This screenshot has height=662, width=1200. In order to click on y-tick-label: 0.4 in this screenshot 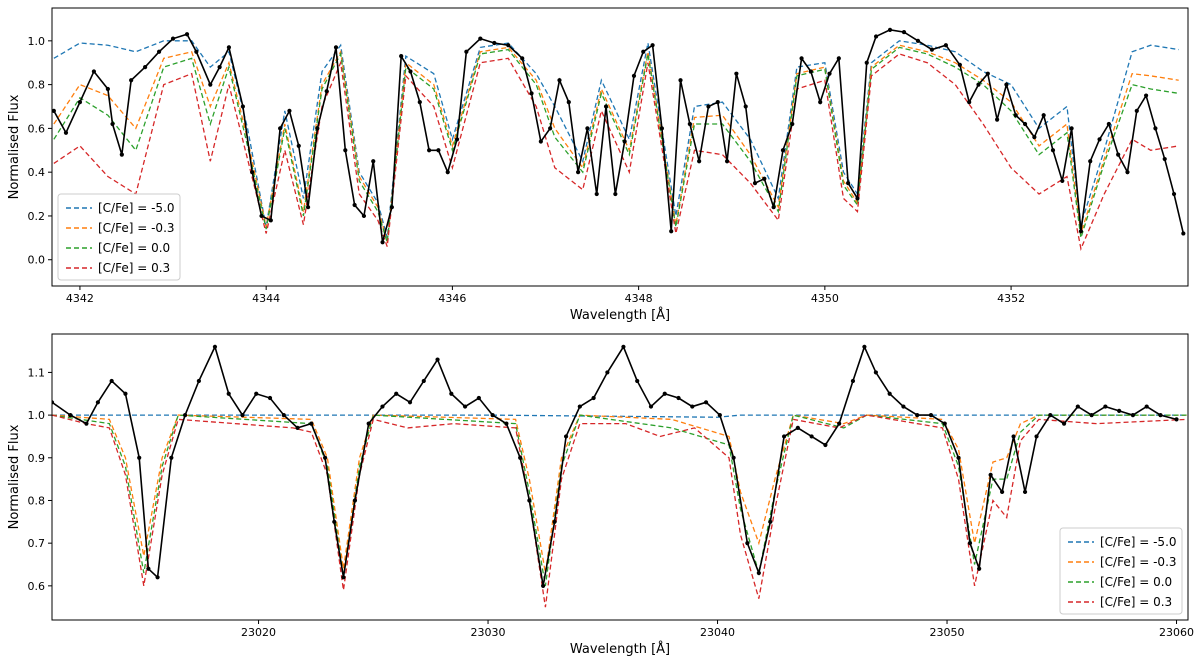, I will do `click(37, 172)`.